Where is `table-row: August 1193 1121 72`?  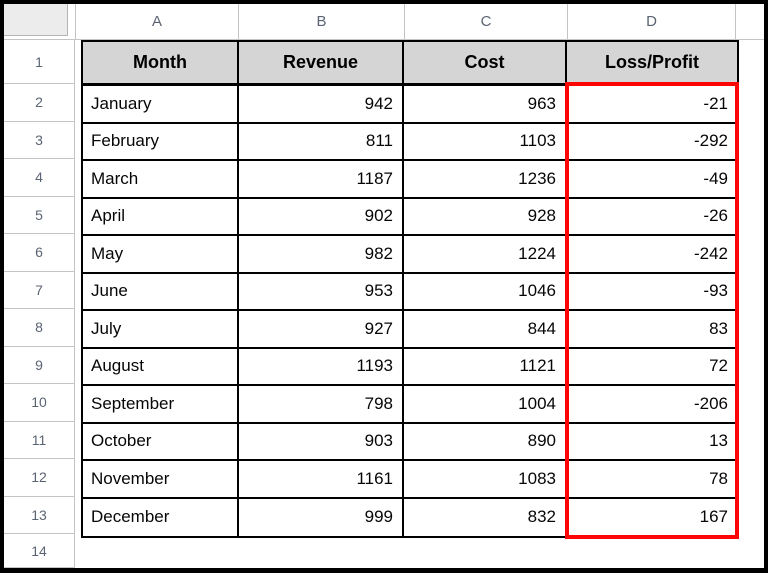 table-row: August 1193 1121 72 is located at coordinates (410, 367).